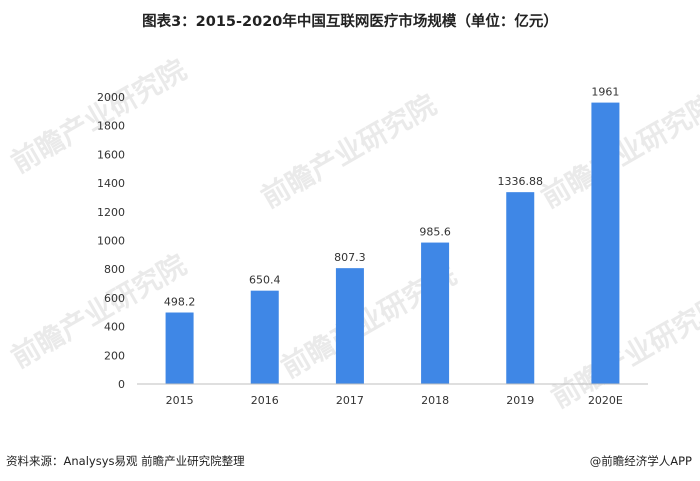 This screenshot has height=481, width=700. What do you see at coordinates (605, 92) in the screenshot?
I see `bar-value-label: 1961` at bounding box center [605, 92].